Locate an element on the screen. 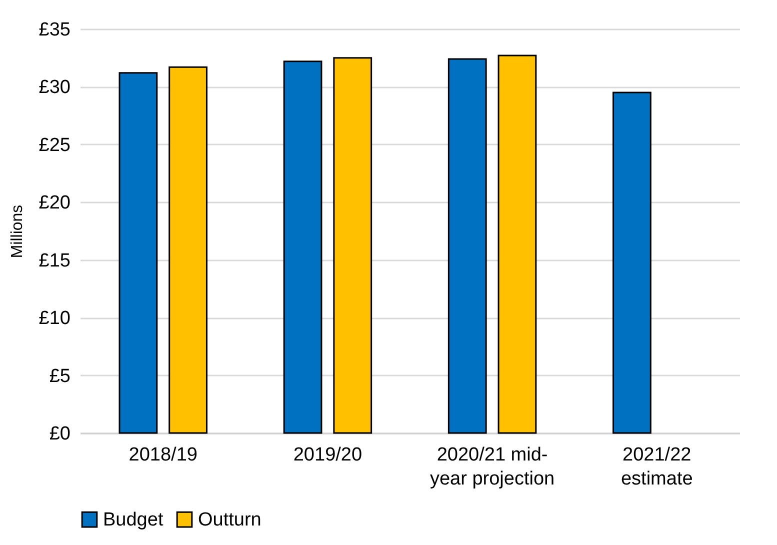 This screenshot has width=777, height=545. x-tick-label: 2019/20 is located at coordinates (327, 455).